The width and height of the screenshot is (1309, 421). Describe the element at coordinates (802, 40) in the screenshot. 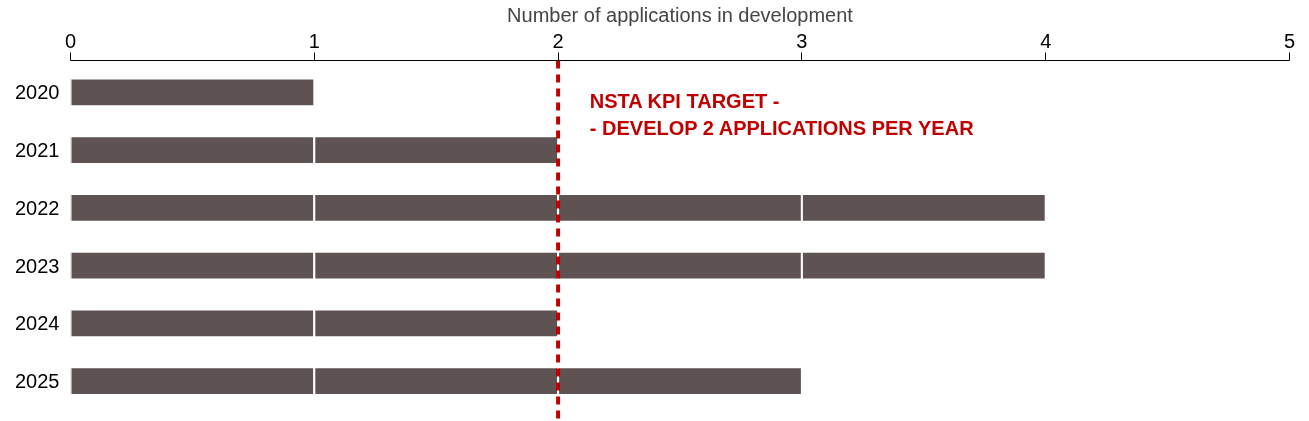

I see `x-tick-label: 3` at that location.